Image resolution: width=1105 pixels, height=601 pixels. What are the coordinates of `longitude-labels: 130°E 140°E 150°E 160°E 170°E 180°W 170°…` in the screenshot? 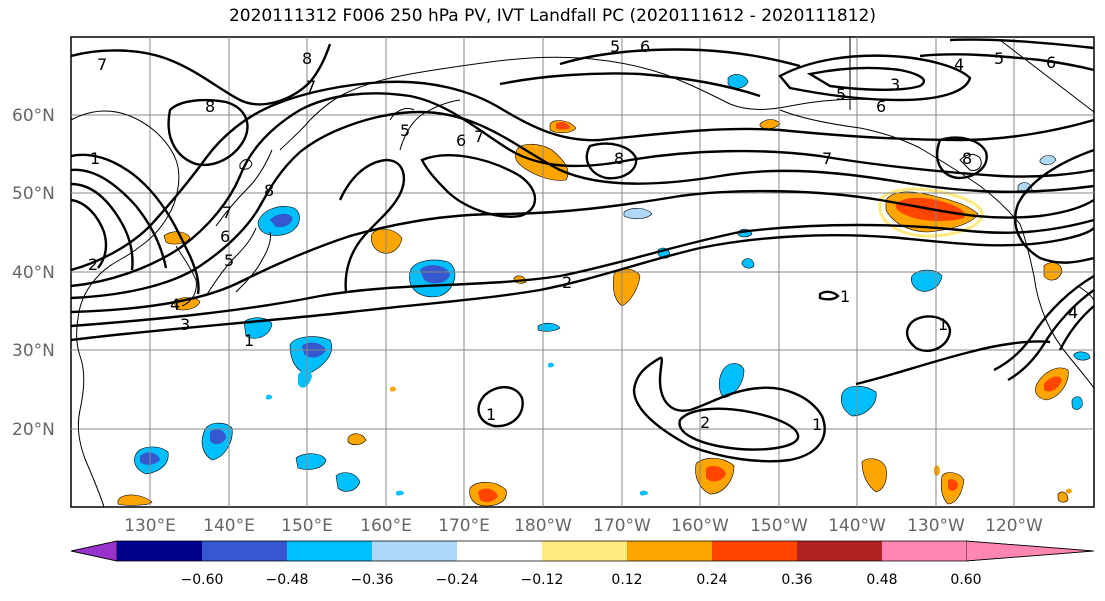 It's located at (583, 526).